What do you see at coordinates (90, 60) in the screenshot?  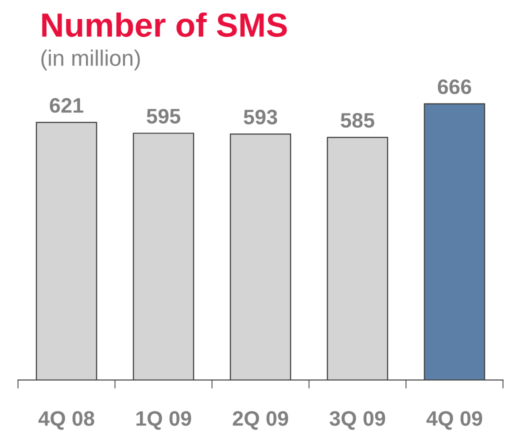 I see `chart-subtitle: (in million)` at bounding box center [90, 60].